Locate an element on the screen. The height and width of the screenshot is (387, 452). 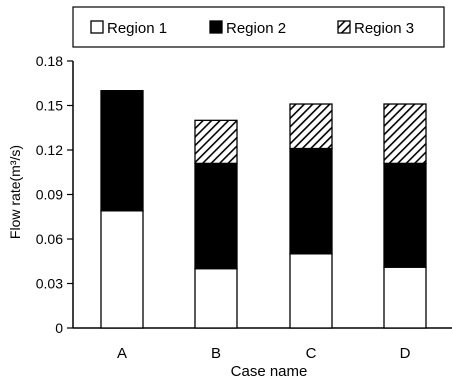
bar-segment-region-3-c is located at coordinates (311, 126).